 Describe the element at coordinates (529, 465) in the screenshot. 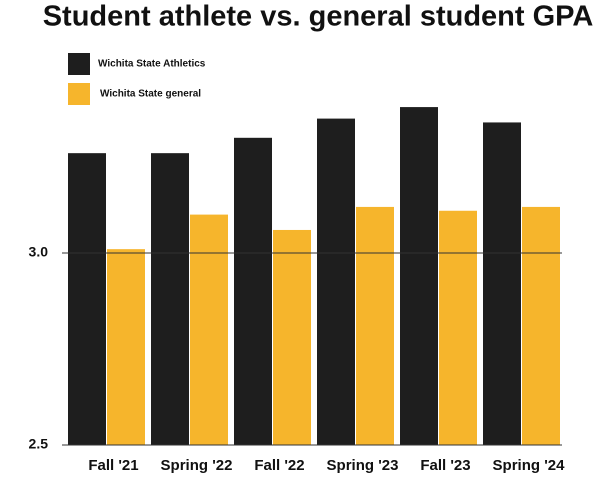

I see `x-tick-label: Spring '24` at that location.